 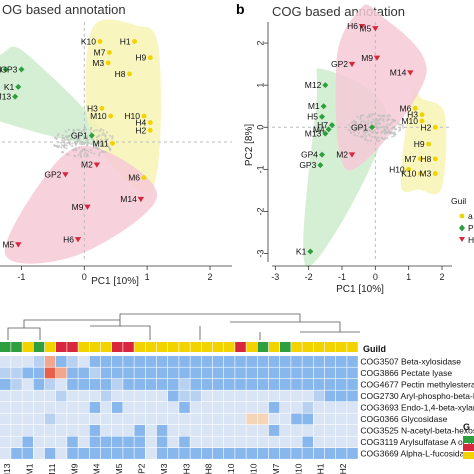 What do you see at coordinates (150, 122) in the screenshot?
I see `point-H4` at bounding box center [150, 122].